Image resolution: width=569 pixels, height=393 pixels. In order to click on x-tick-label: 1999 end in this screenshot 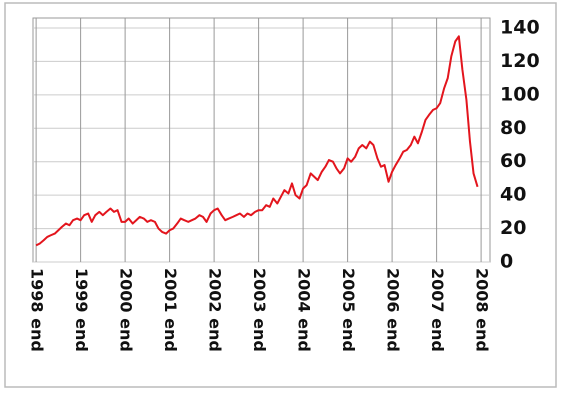, I will do `click(81, 310)`.